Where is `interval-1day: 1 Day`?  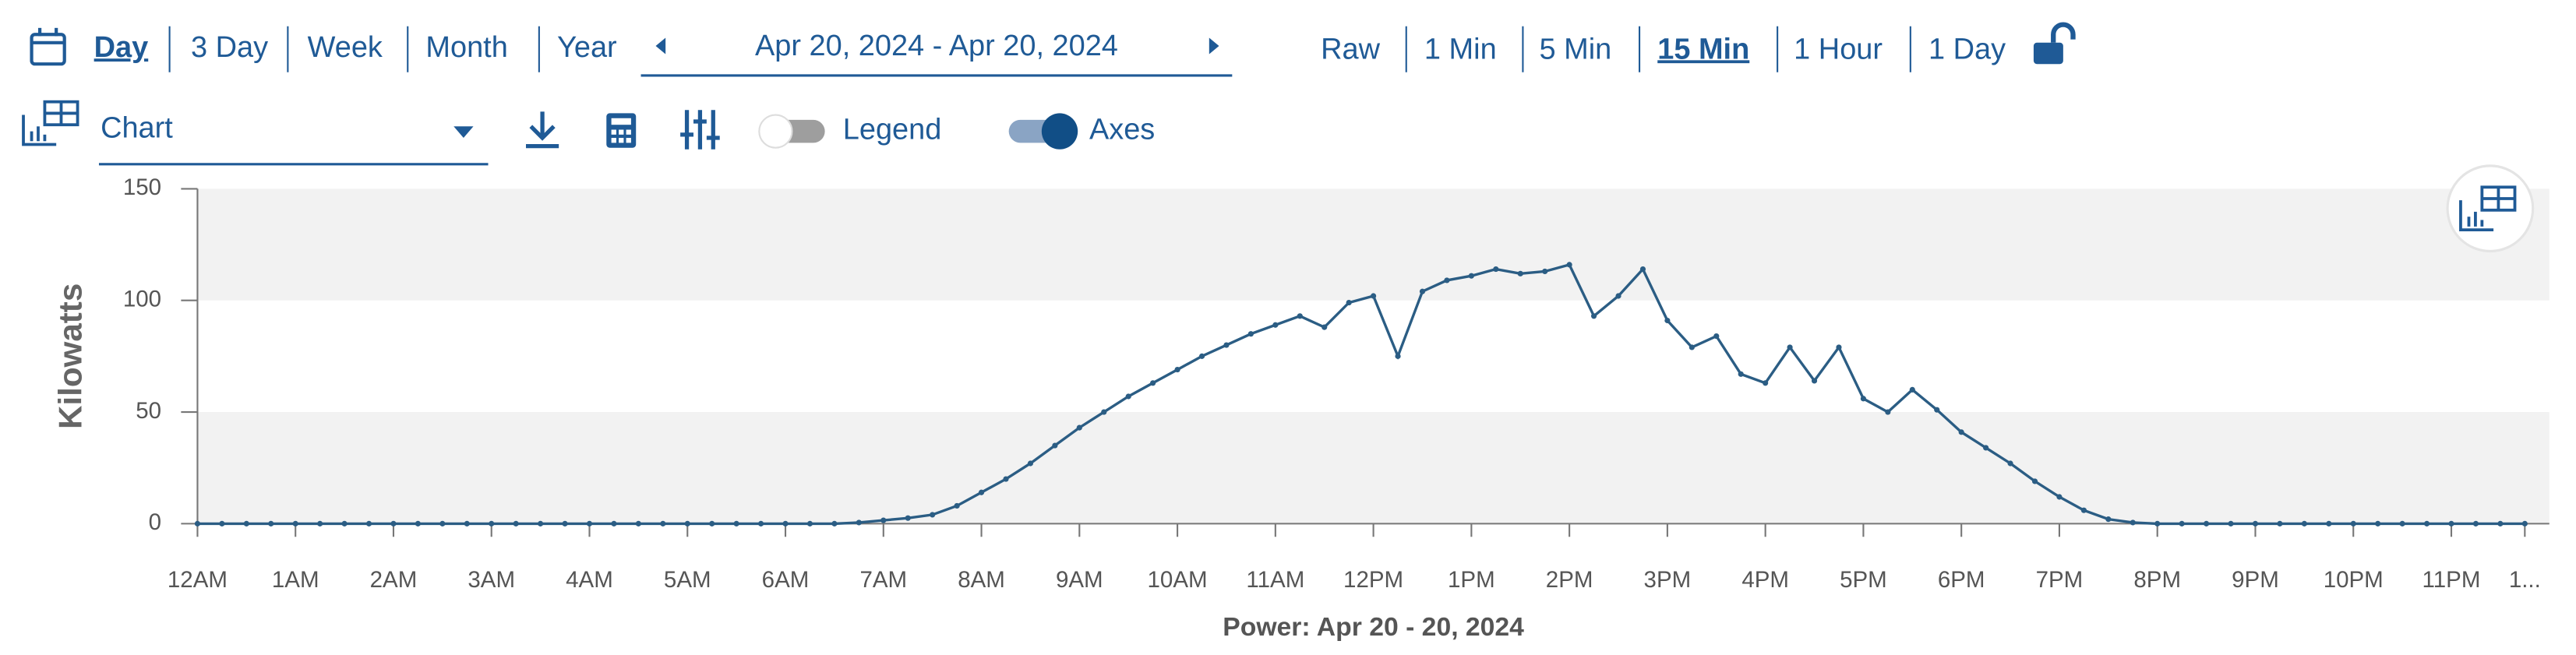
interval-1day: 1 Day is located at coordinates (1967, 49).